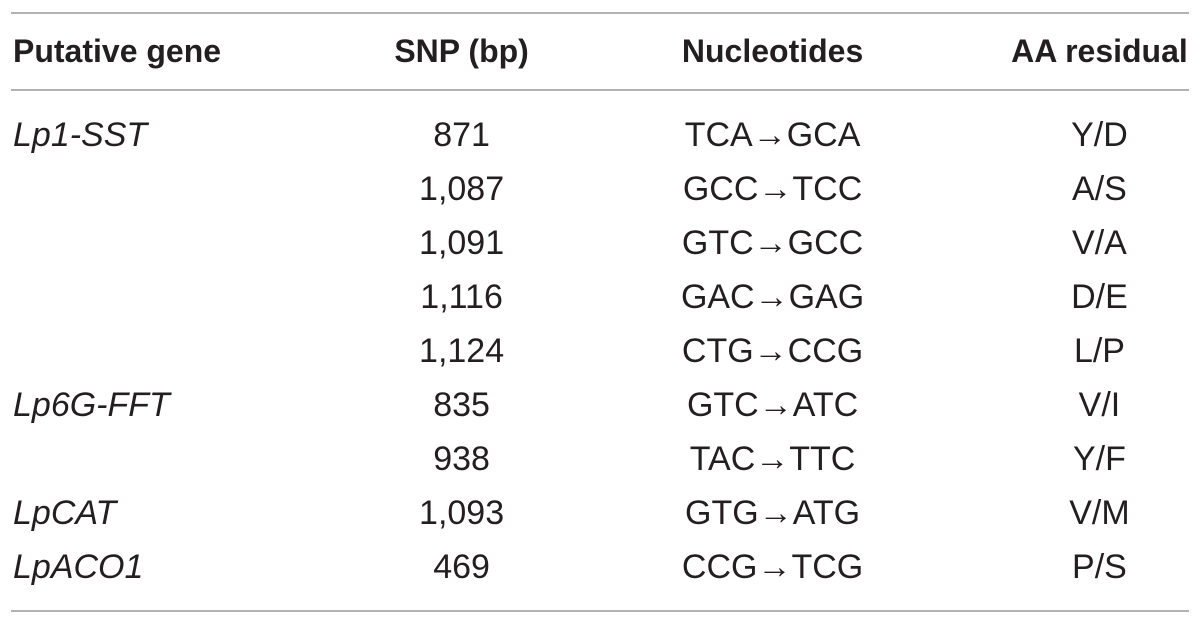 Image resolution: width=1200 pixels, height=633 pixels. What do you see at coordinates (78, 566) in the screenshot?
I see `gene-cell: LpACO1` at bounding box center [78, 566].